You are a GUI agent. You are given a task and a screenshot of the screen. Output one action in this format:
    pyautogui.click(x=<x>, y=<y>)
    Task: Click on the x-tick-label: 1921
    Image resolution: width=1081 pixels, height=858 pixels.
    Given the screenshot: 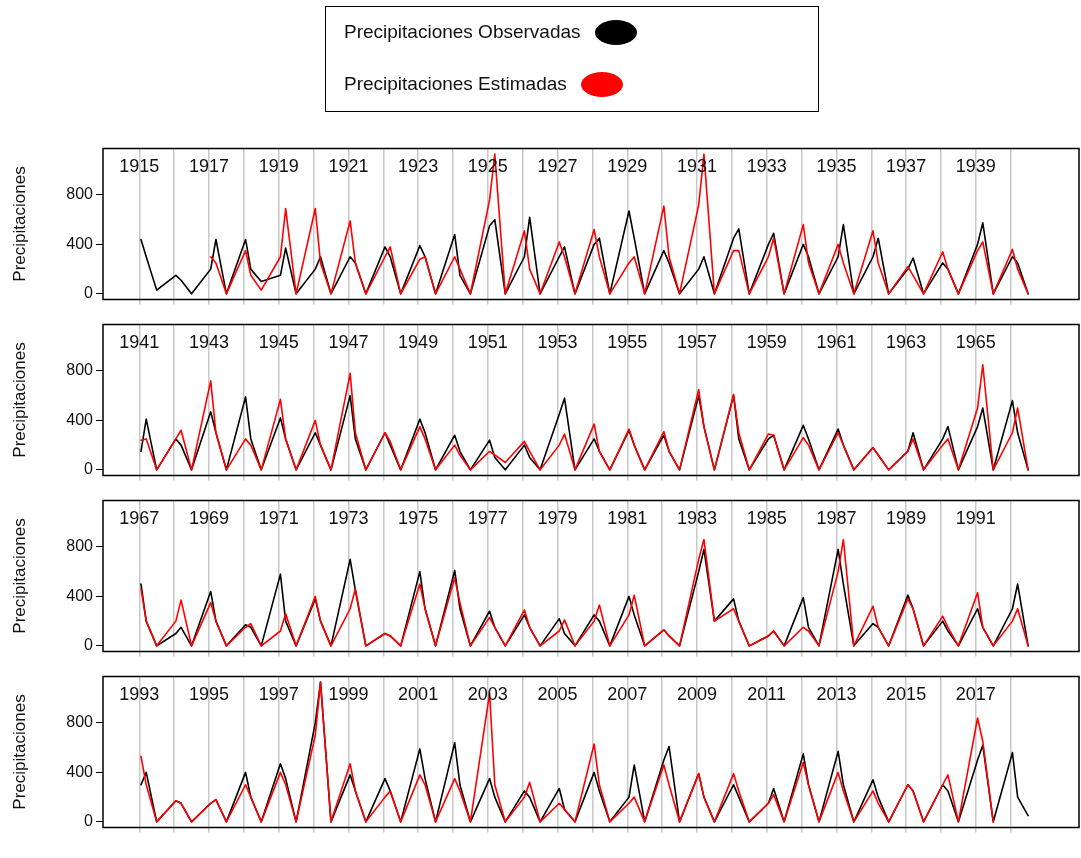 What is the action you would take?
    pyautogui.click(x=348, y=165)
    